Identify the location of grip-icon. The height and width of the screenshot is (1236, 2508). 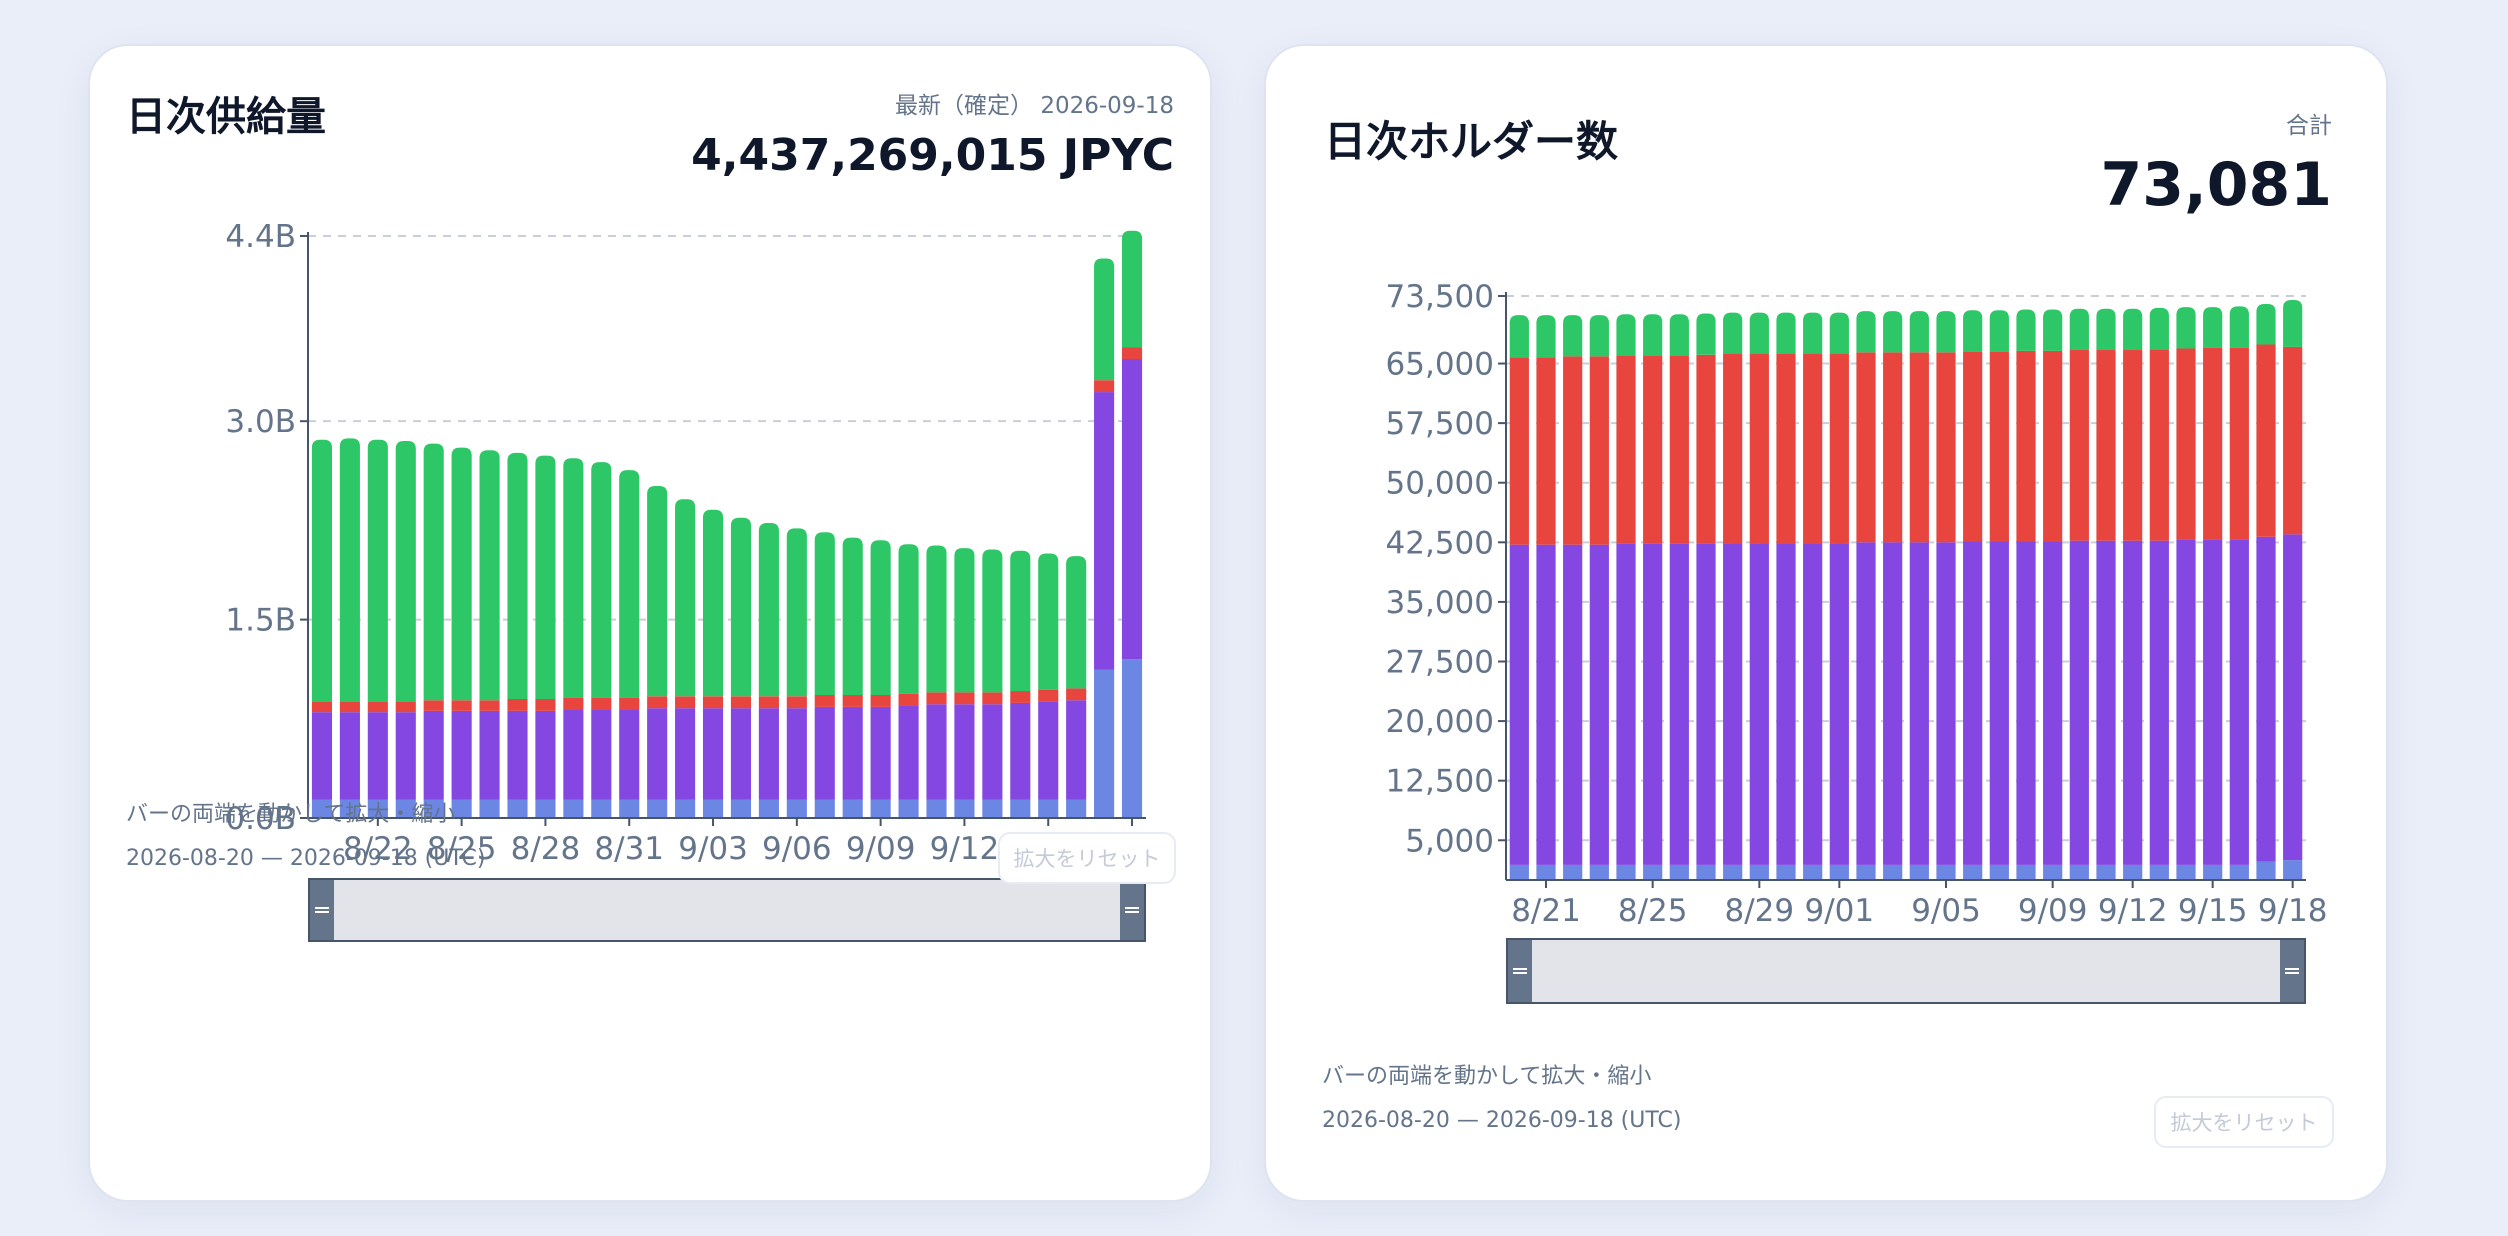
(2292, 971).